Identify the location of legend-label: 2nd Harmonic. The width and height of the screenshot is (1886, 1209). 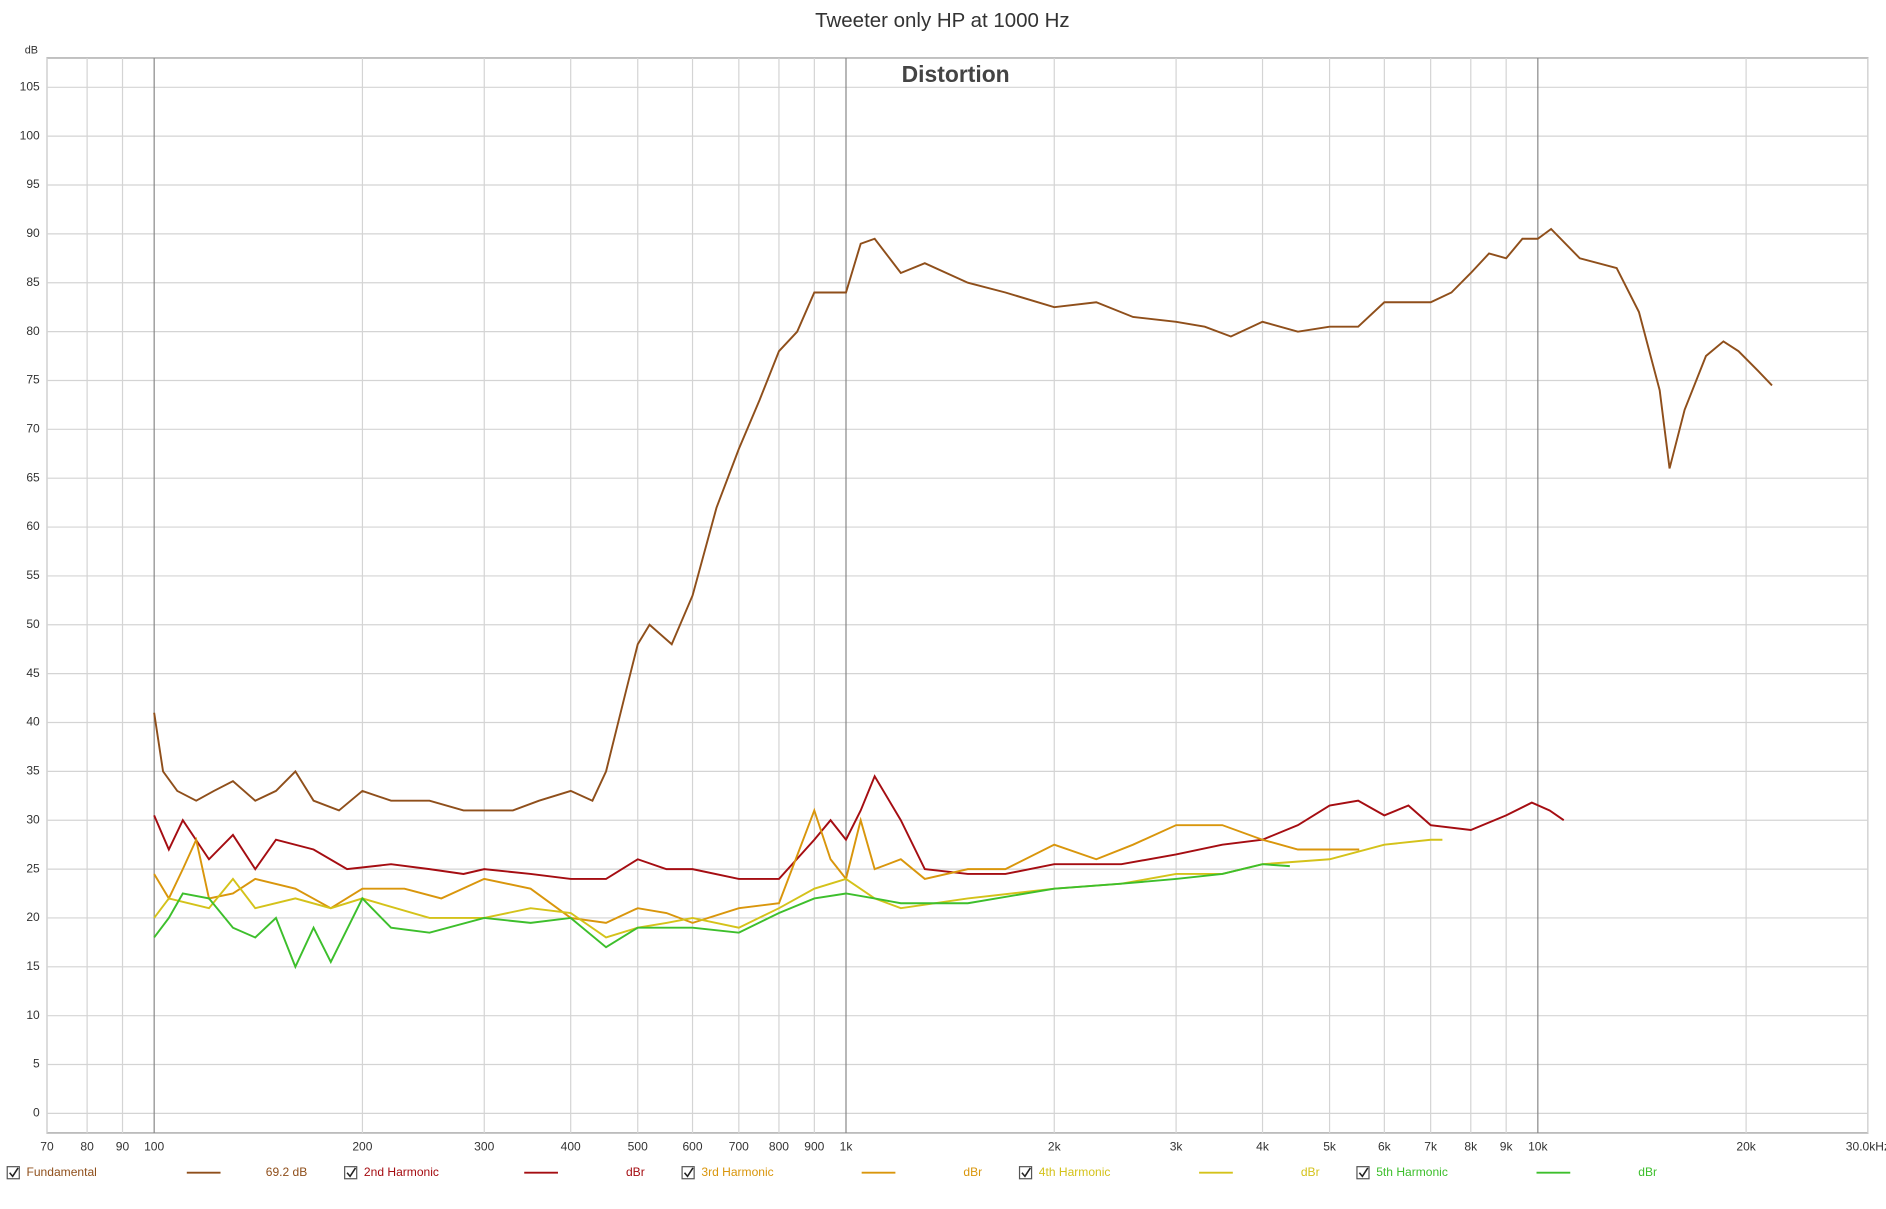
(401, 1172).